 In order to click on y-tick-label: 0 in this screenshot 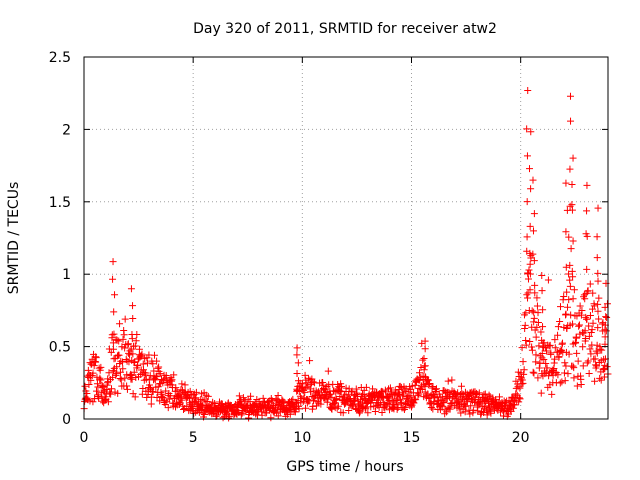, I will do `click(66, 420)`.